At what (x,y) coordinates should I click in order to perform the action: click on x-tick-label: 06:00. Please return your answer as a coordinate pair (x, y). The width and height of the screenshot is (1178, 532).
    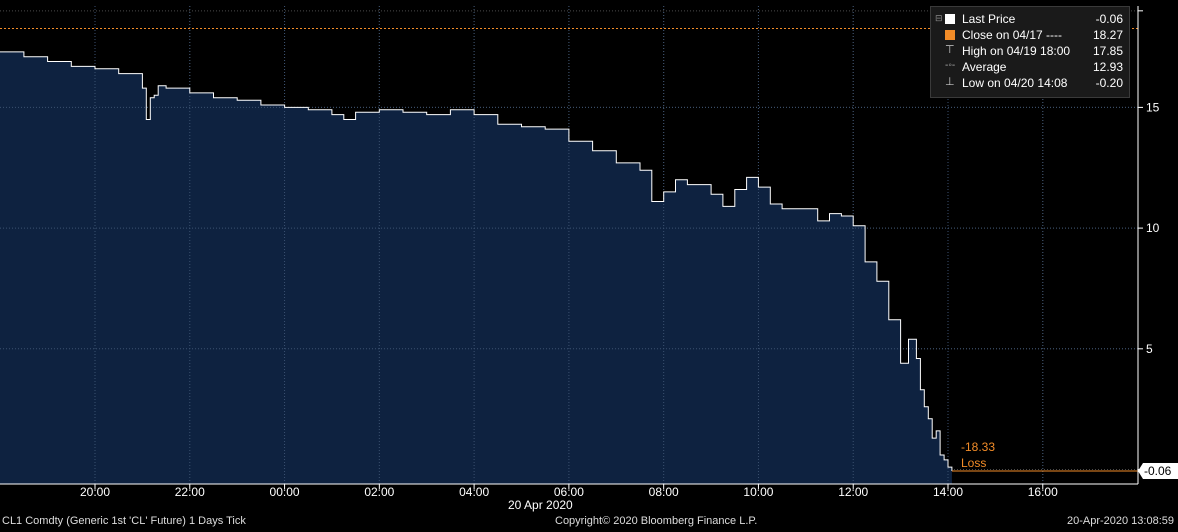
    Looking at the image, I should click on (569, 492).